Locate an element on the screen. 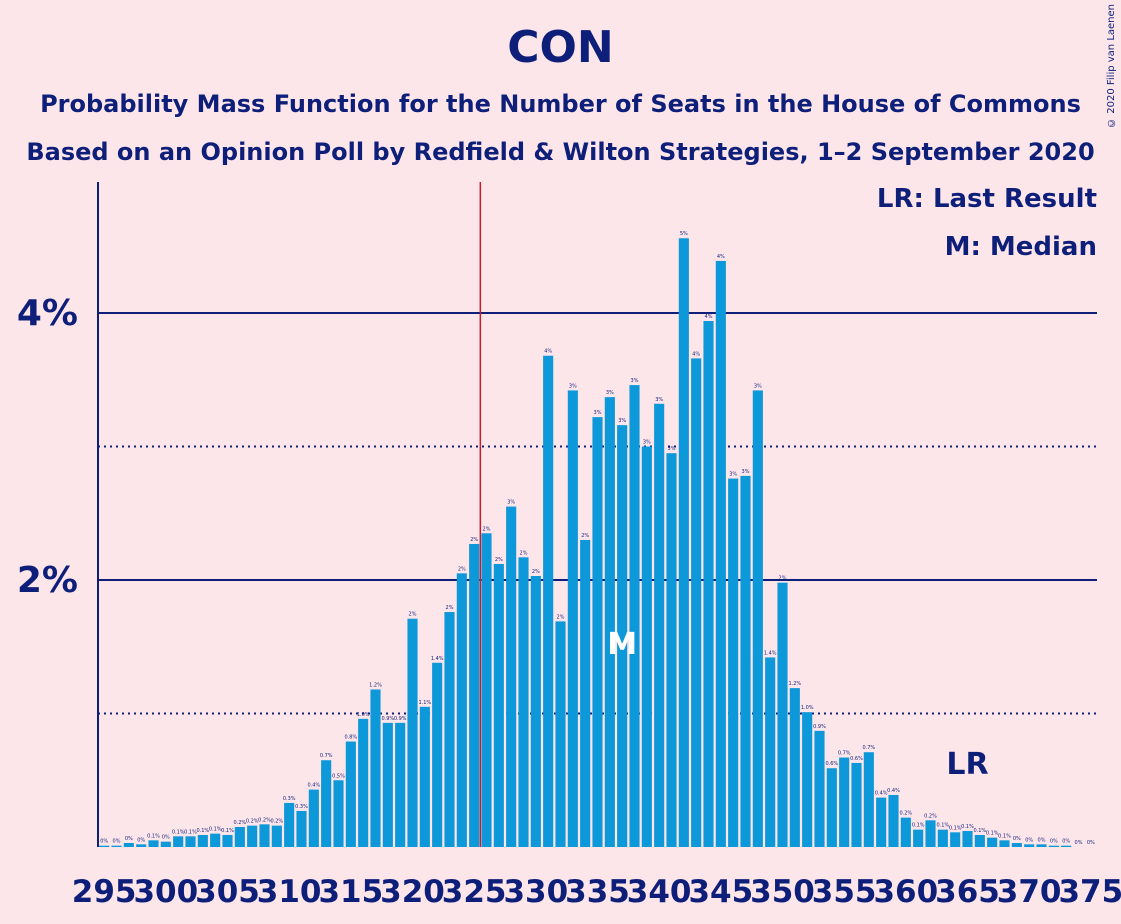 The image size is (1121, 924). bar-label-324: 2% is located at coordinates (462, 569).